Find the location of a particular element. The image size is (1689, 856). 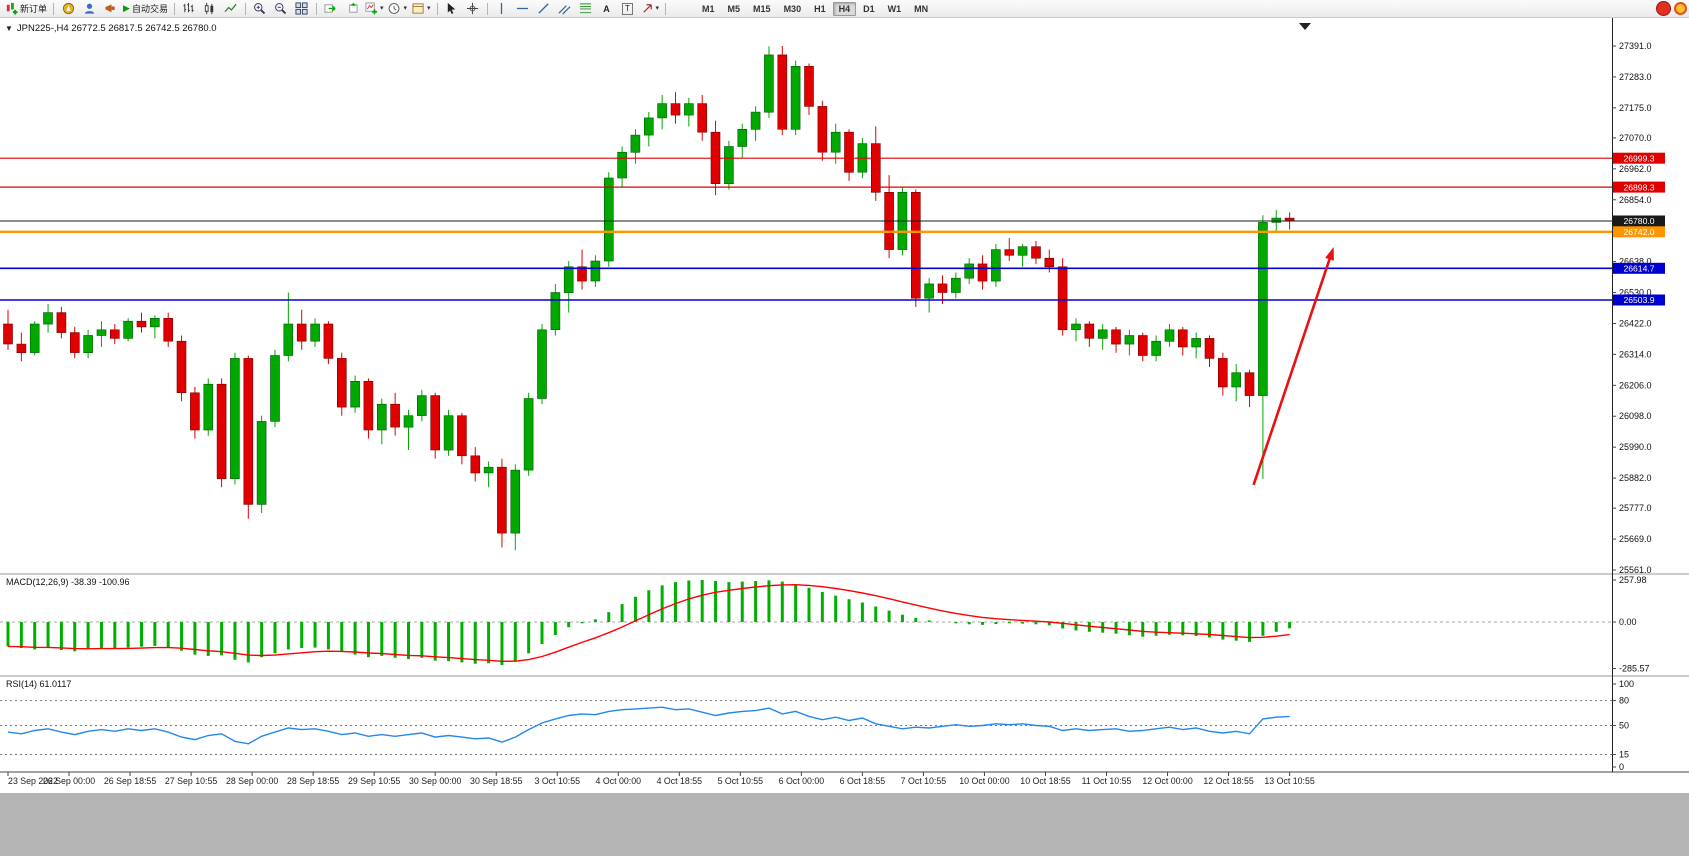

svg-text: 26742.0 is located at coordinates (1638, 232).